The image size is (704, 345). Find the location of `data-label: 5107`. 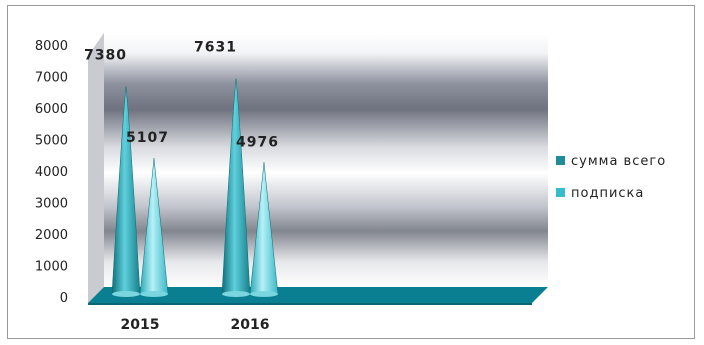

data-label: 5107 is located at coordinates (147, 138).